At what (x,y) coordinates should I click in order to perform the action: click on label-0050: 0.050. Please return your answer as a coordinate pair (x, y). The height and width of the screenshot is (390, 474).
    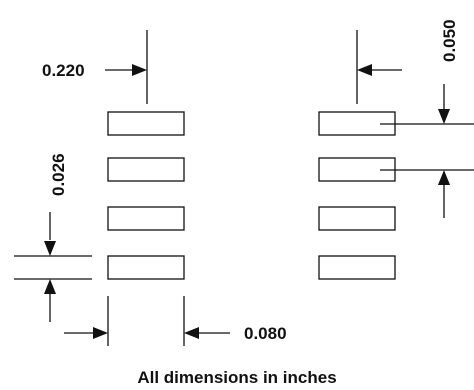
    Looking at the image, I should click on (449, 40).